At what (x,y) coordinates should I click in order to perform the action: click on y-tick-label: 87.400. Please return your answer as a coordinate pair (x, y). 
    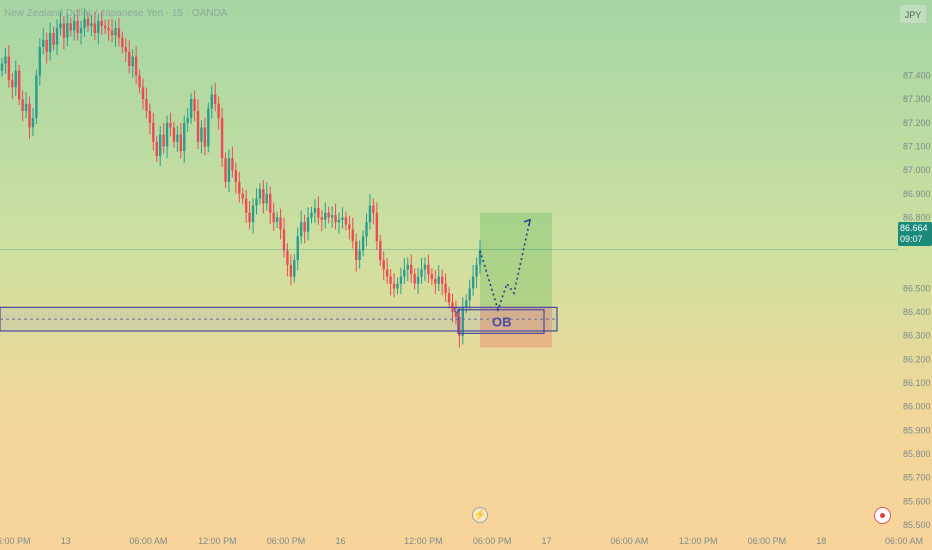
    Looking at the image, I should click on (917, 75).